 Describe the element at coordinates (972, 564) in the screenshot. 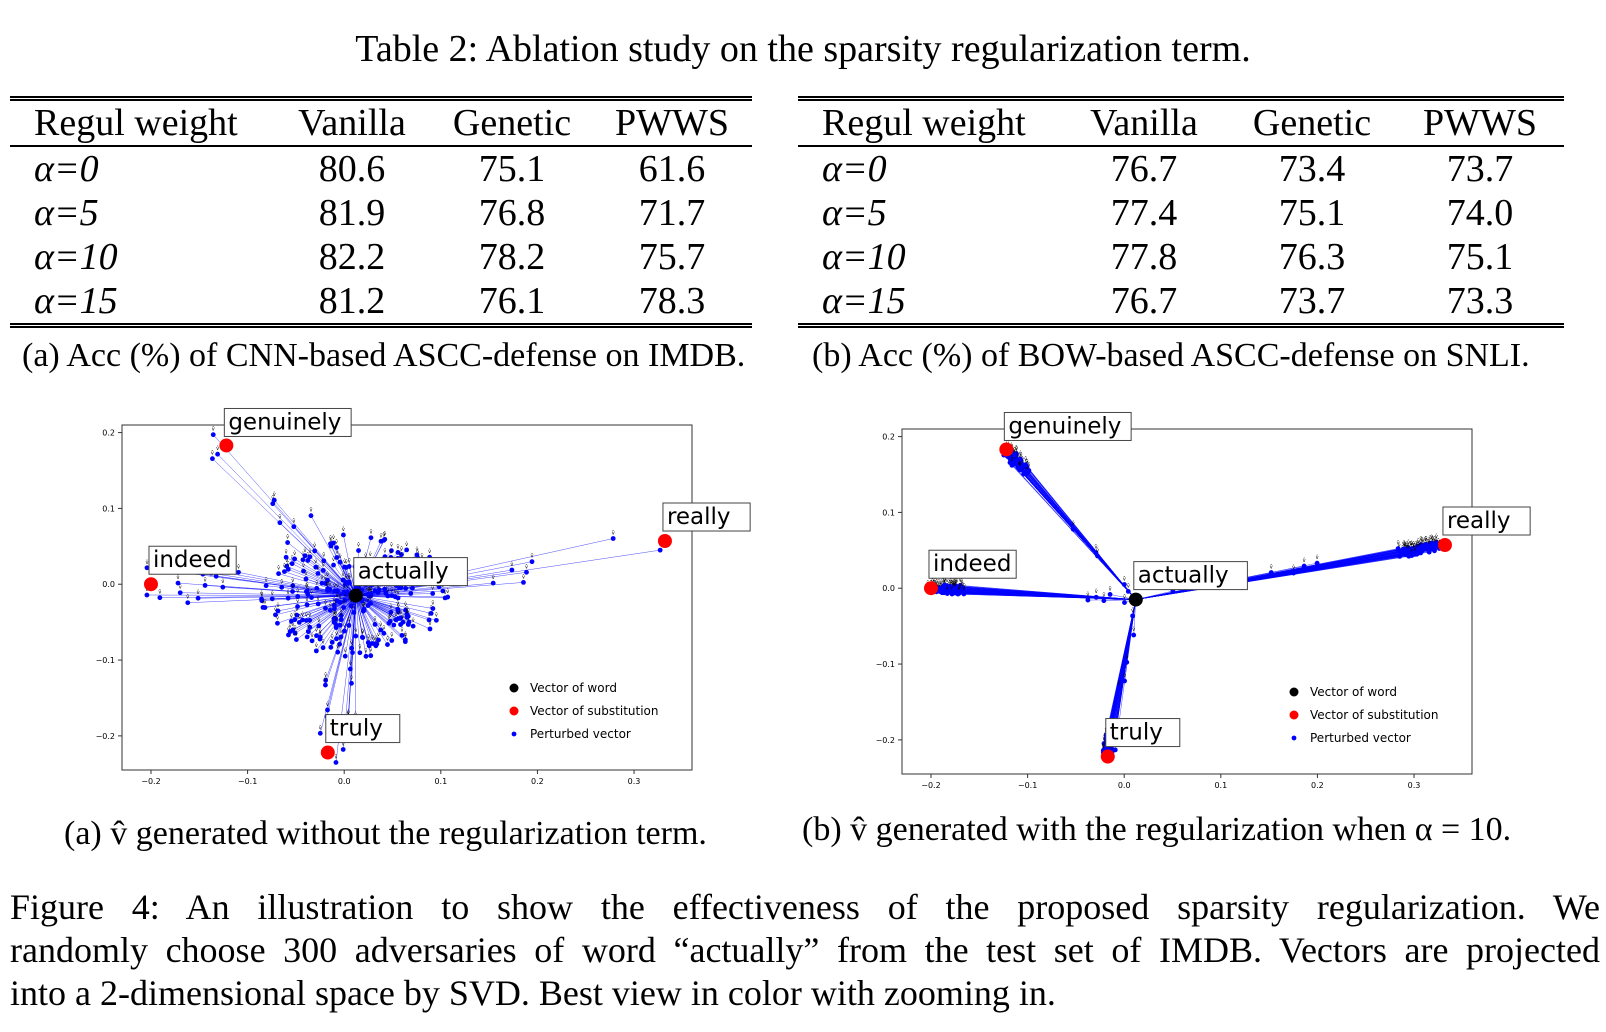

I see `word-label-box` at that location.